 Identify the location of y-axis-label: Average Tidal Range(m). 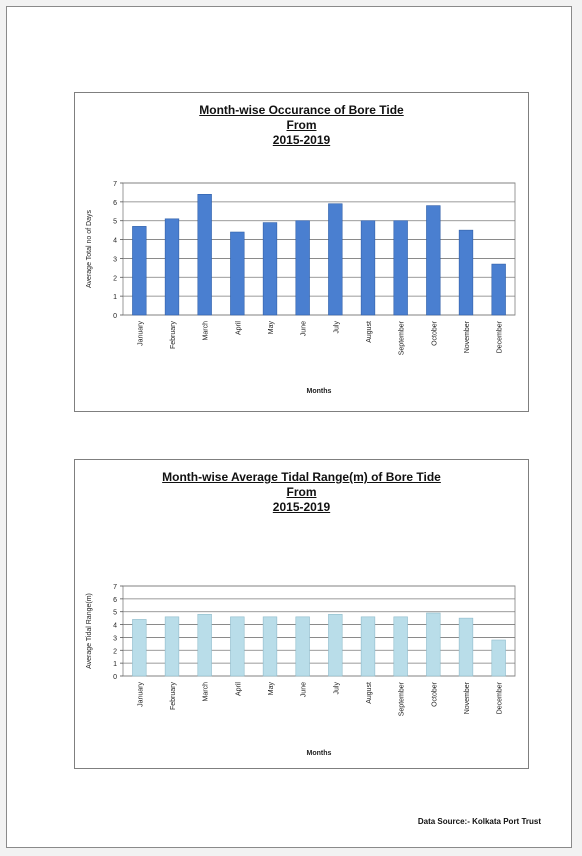
(89, 631).